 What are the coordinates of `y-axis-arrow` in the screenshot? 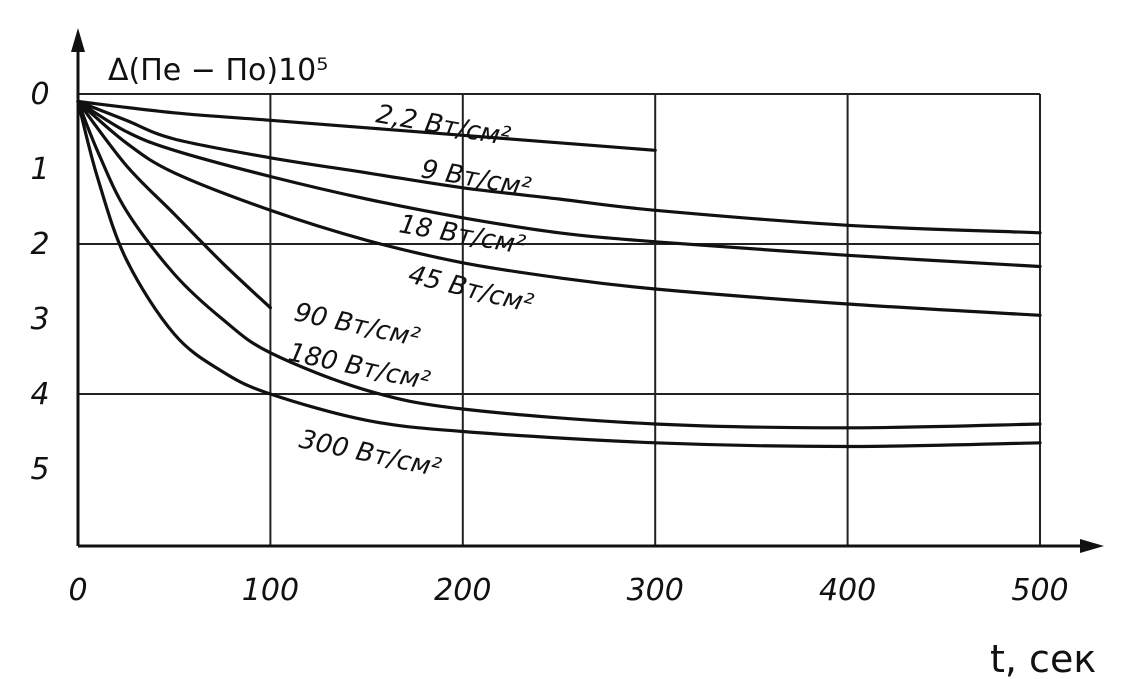 It's located at (78, 40).